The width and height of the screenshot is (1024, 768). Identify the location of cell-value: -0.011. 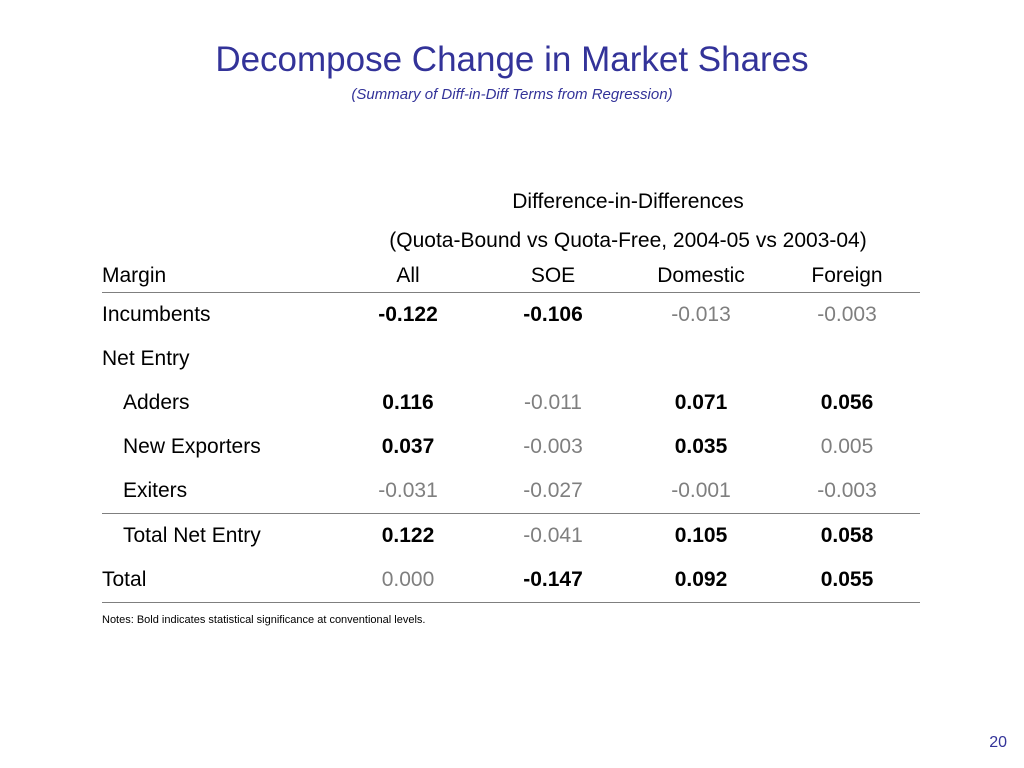
(553, 402).